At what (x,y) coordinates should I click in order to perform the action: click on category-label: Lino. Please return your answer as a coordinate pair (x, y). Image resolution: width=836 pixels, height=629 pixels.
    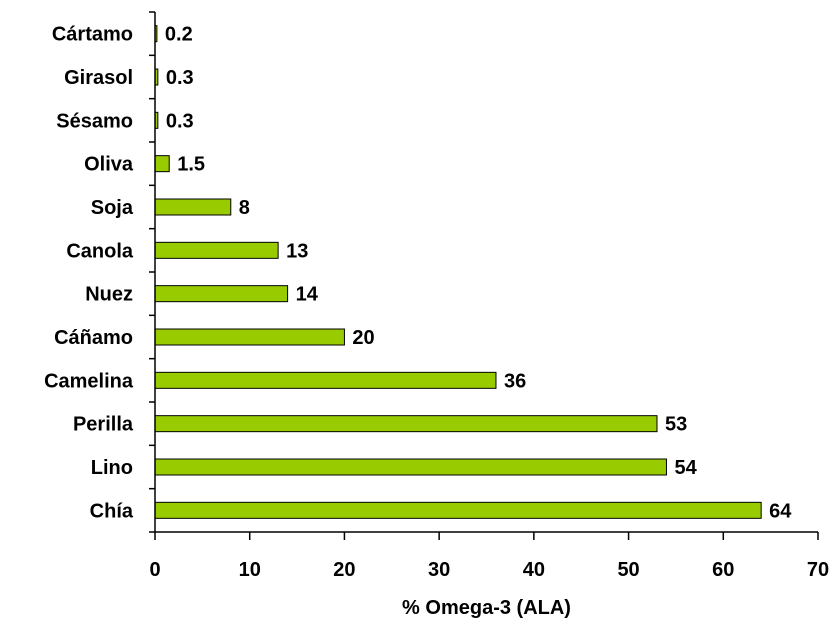
    Looking at the image, I should click on (112, 468).